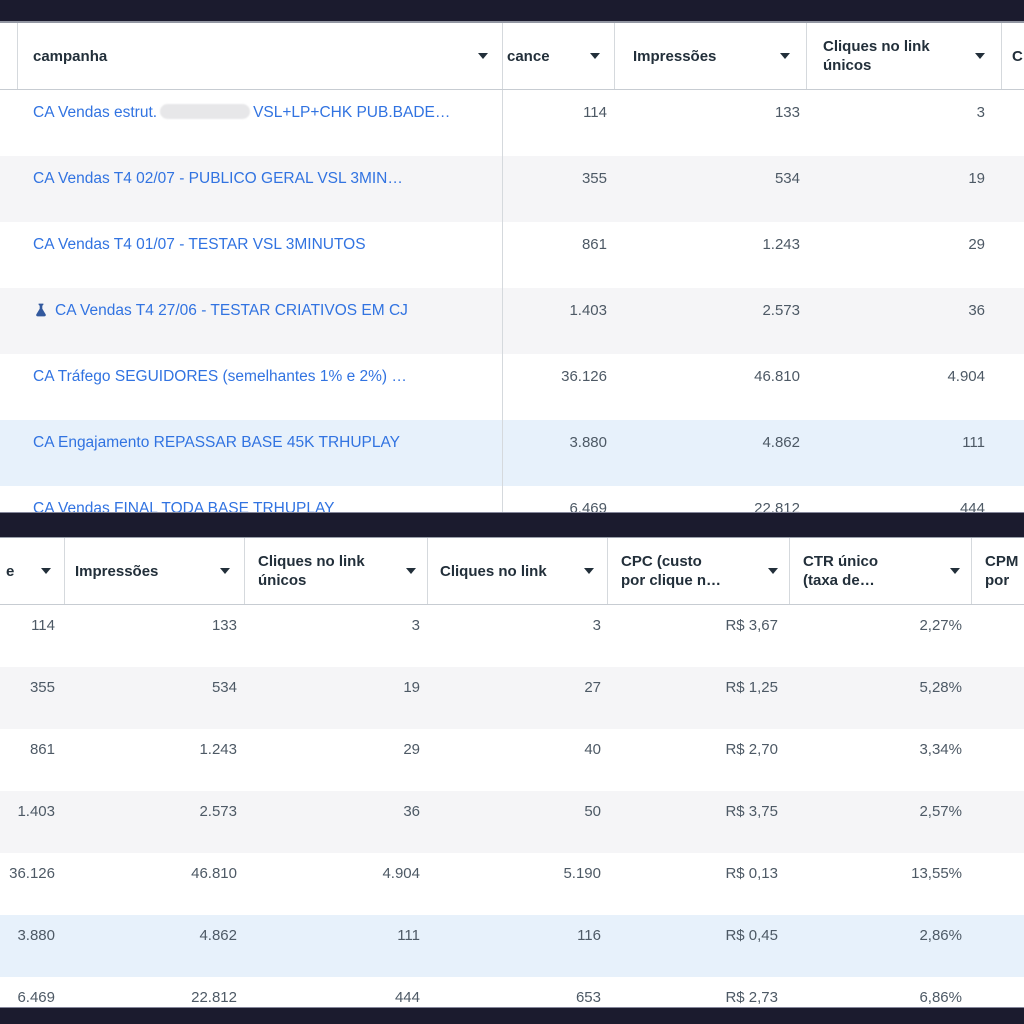  I want to click on campaign-name-cell: CA Vendas FINAL TODA BASE TRHUPLAY, so click(251, 499).